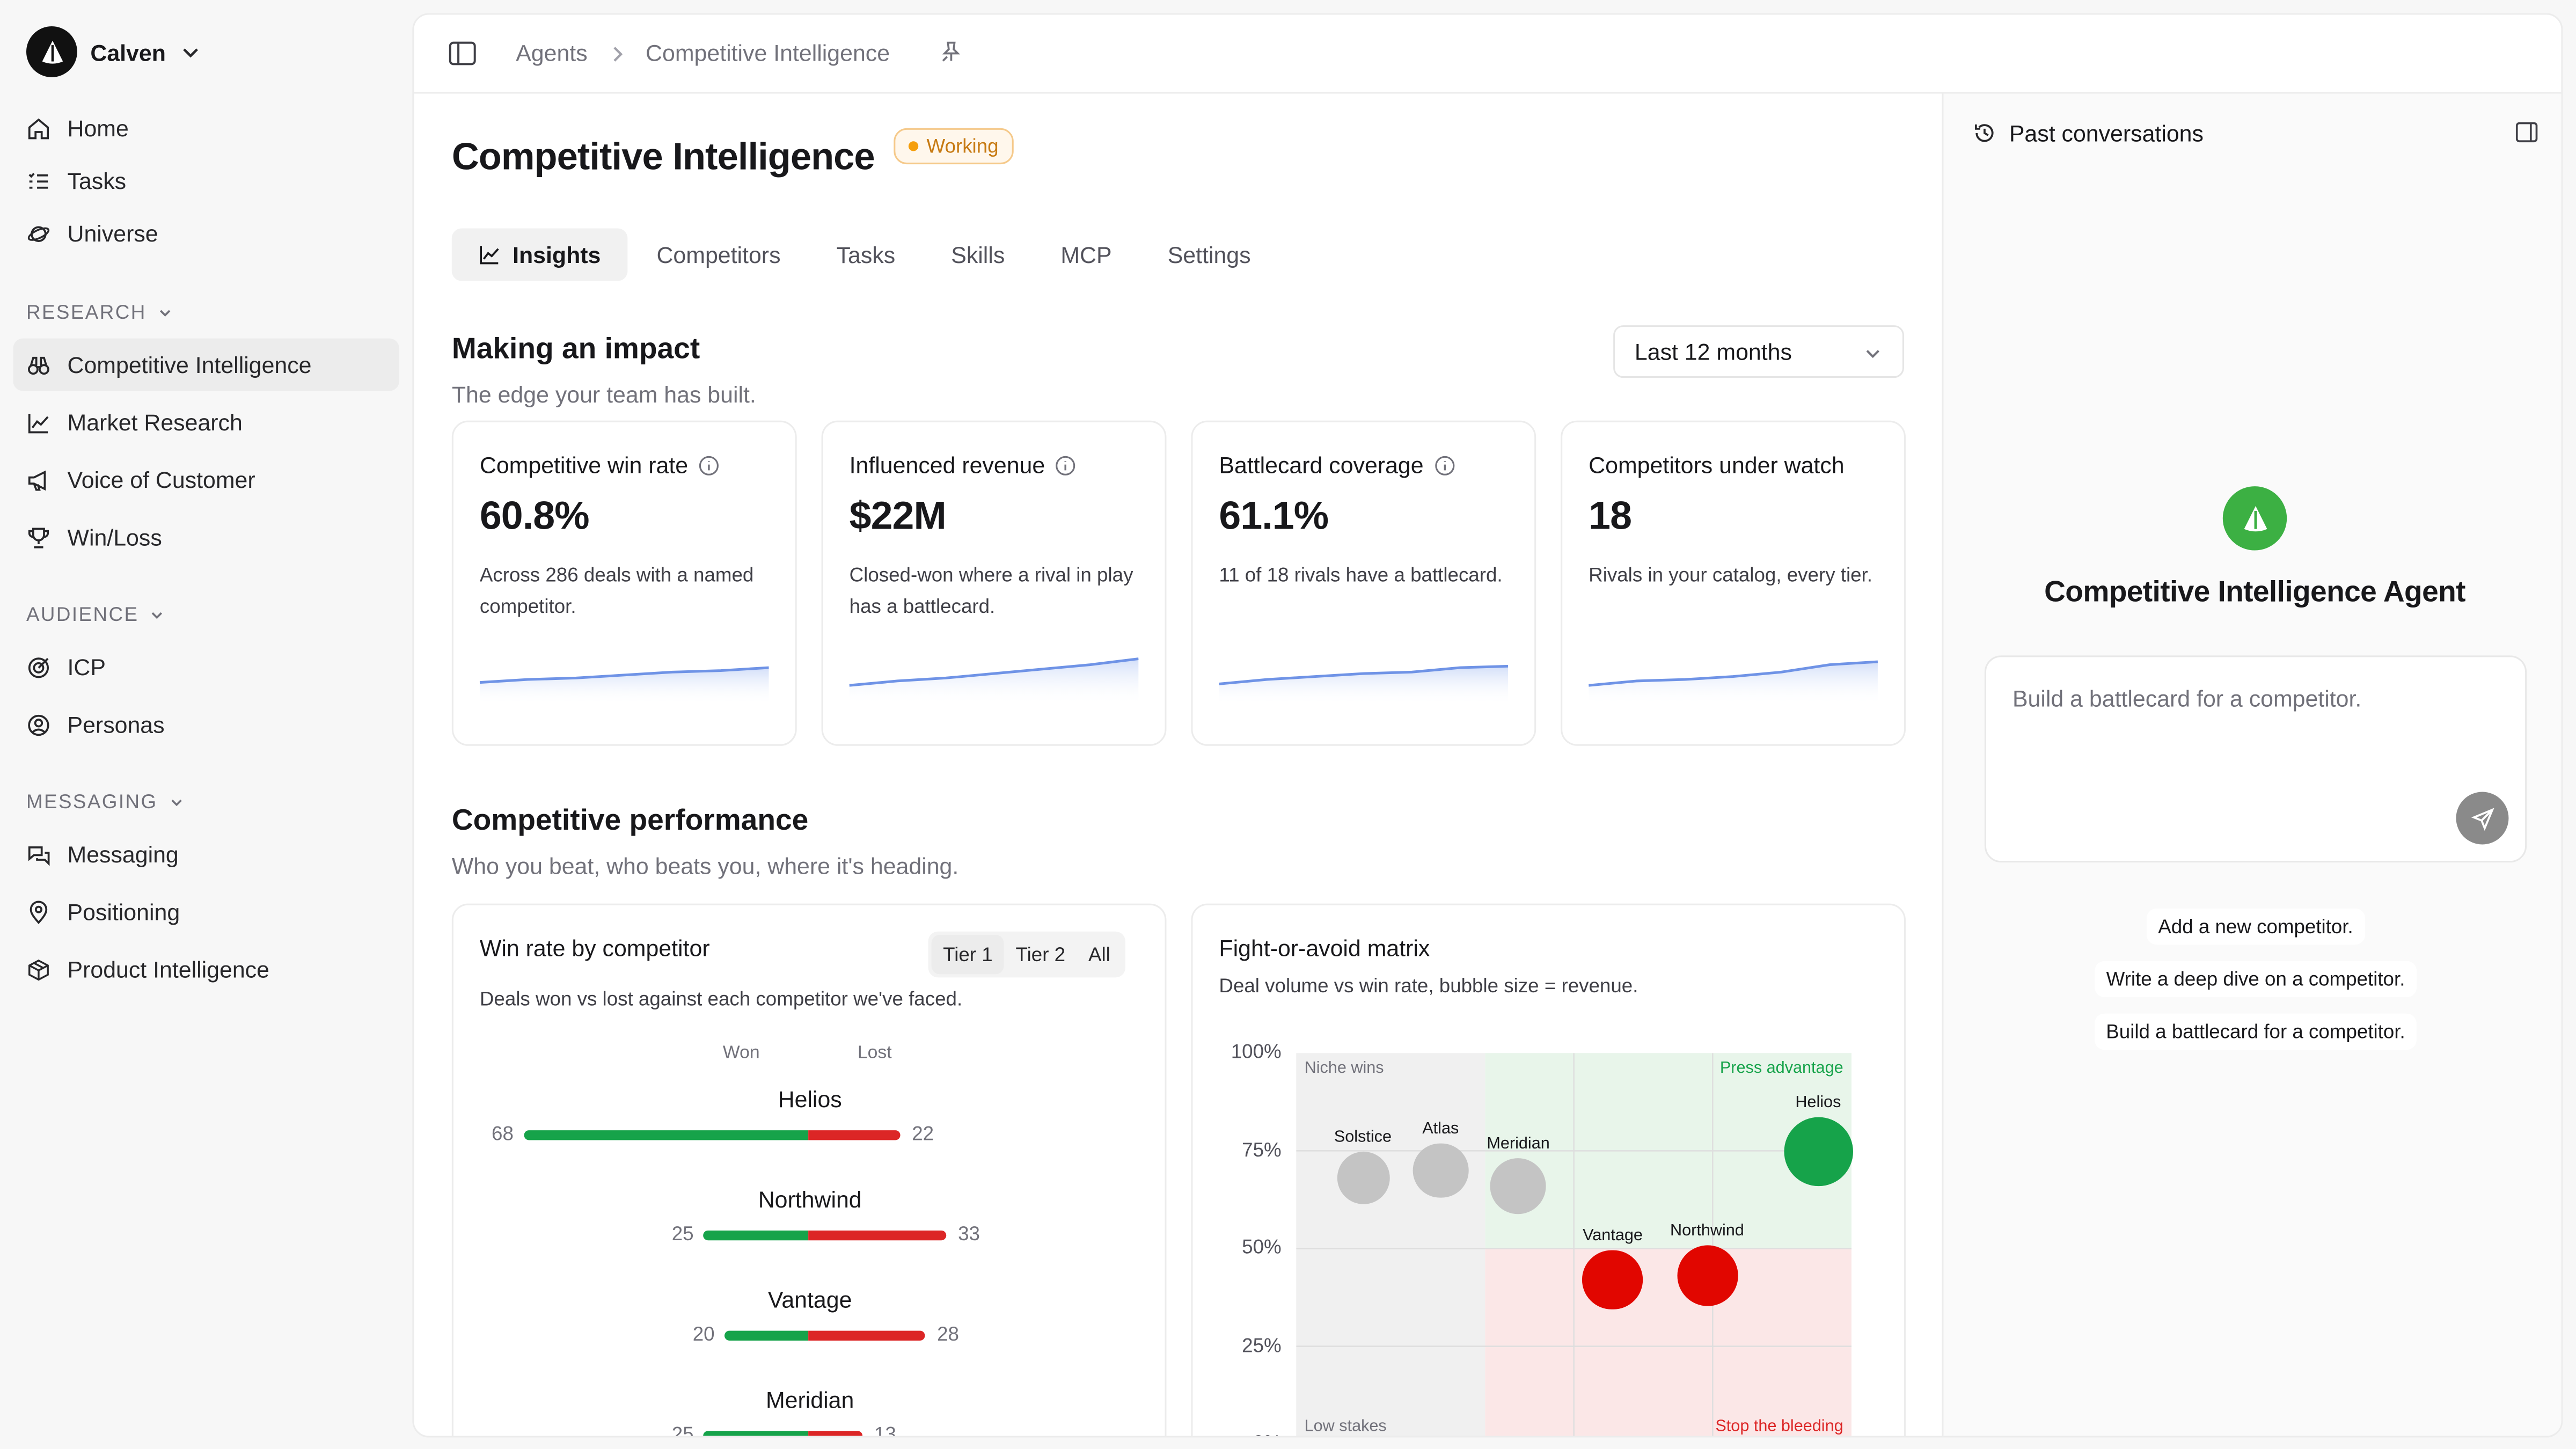 The width and height of the screenshot is (2576, 1449). Describe the element at coordinates (123, 911) in the screenshot. I see `nav-positioning-label: Positioning` at that location.